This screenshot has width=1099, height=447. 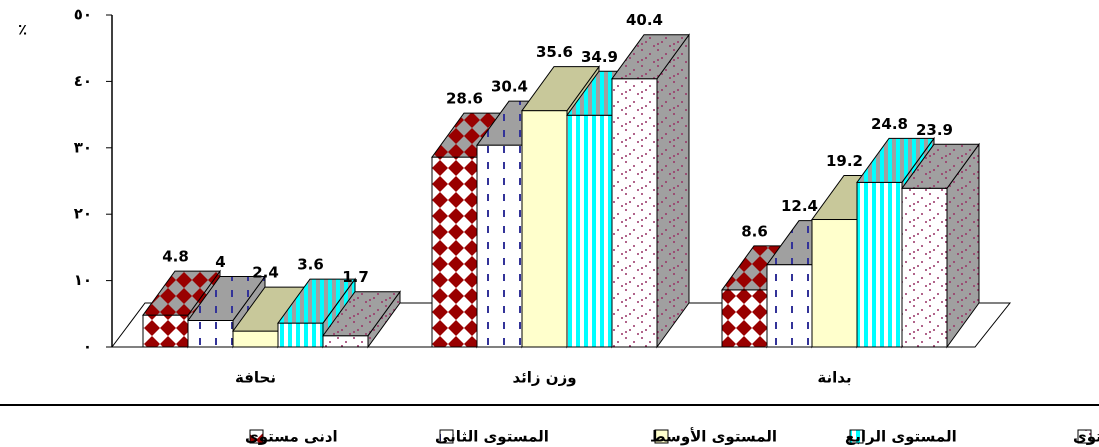 What do you see at coordinates (554, 52) in the screenshot?
I see `data-label: 35.6` at bounding box center [554, 52].